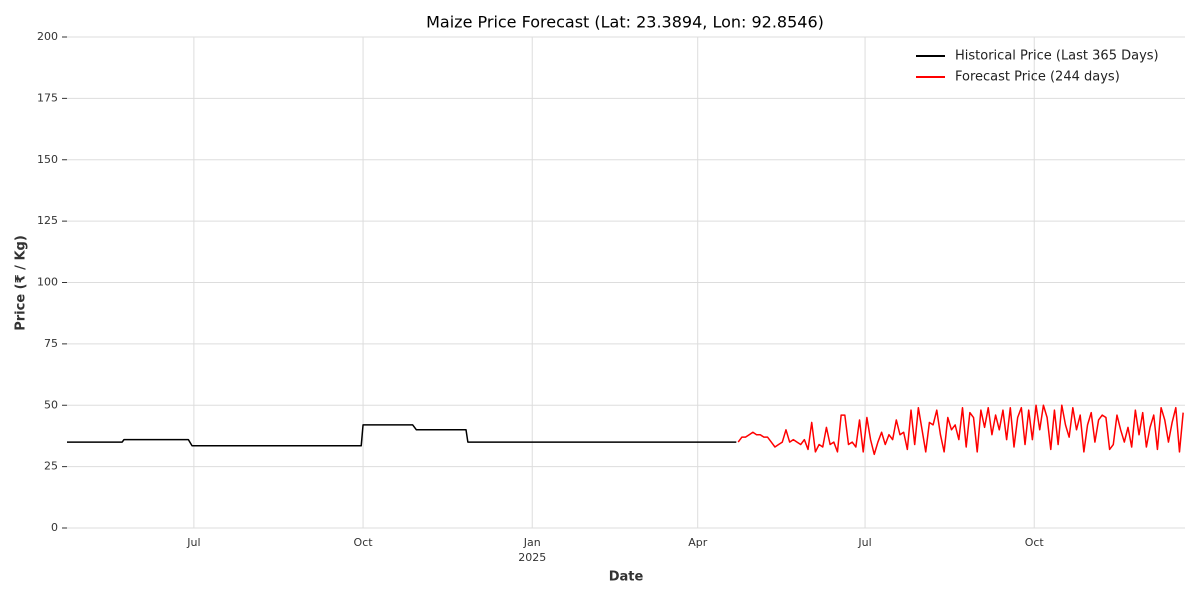 The height and width of the screenshot is (600, 1200). What do you see at coordinates (1057, 56) in the screenshot?
I see `legend-label: Historical Price (Last 365 Days)` at bounding box center [1057, 56].